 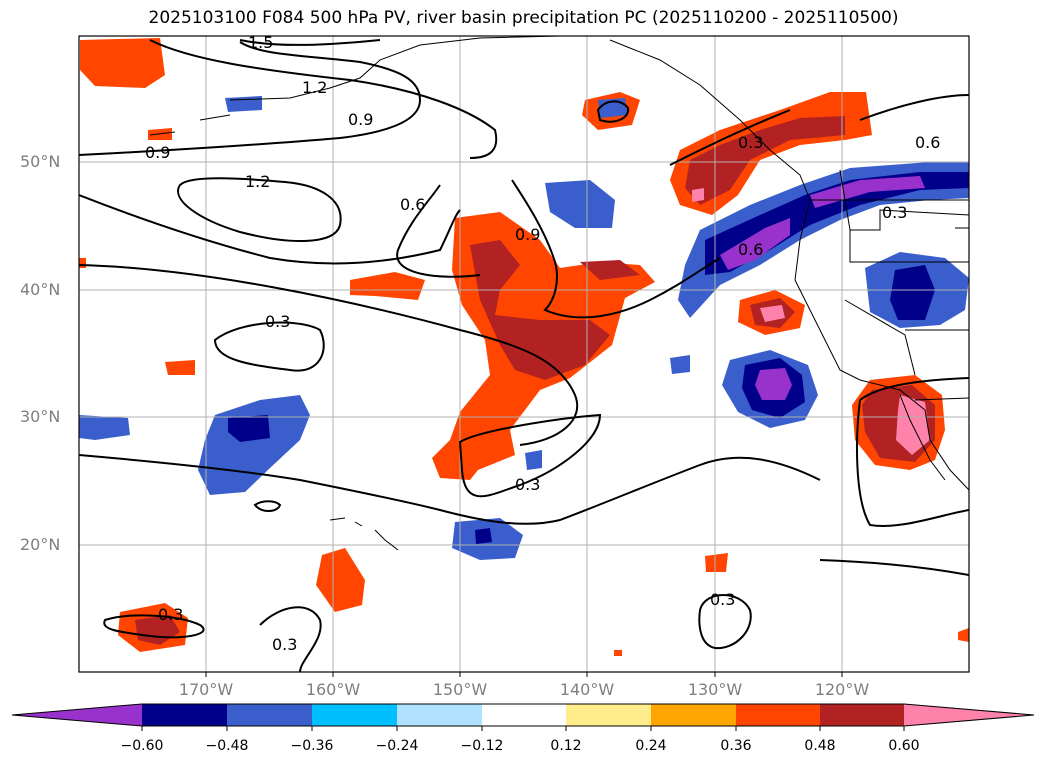 What do you see at coordinates (566, 746) in the screenshot?
I see `colorbar-tick-label: 0.12` at bounding box center [566, 746].